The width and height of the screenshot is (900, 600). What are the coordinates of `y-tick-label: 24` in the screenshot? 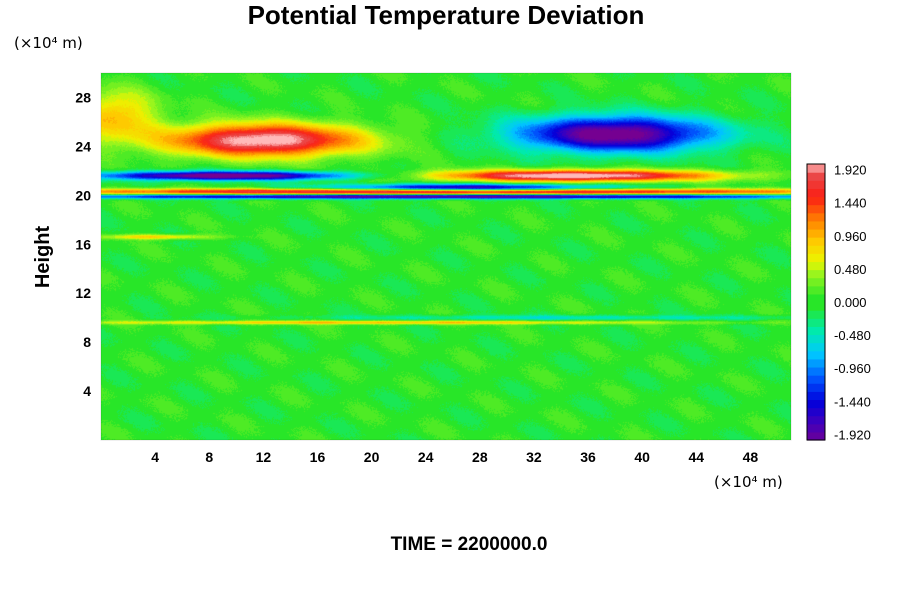 It's located at (83, 146).